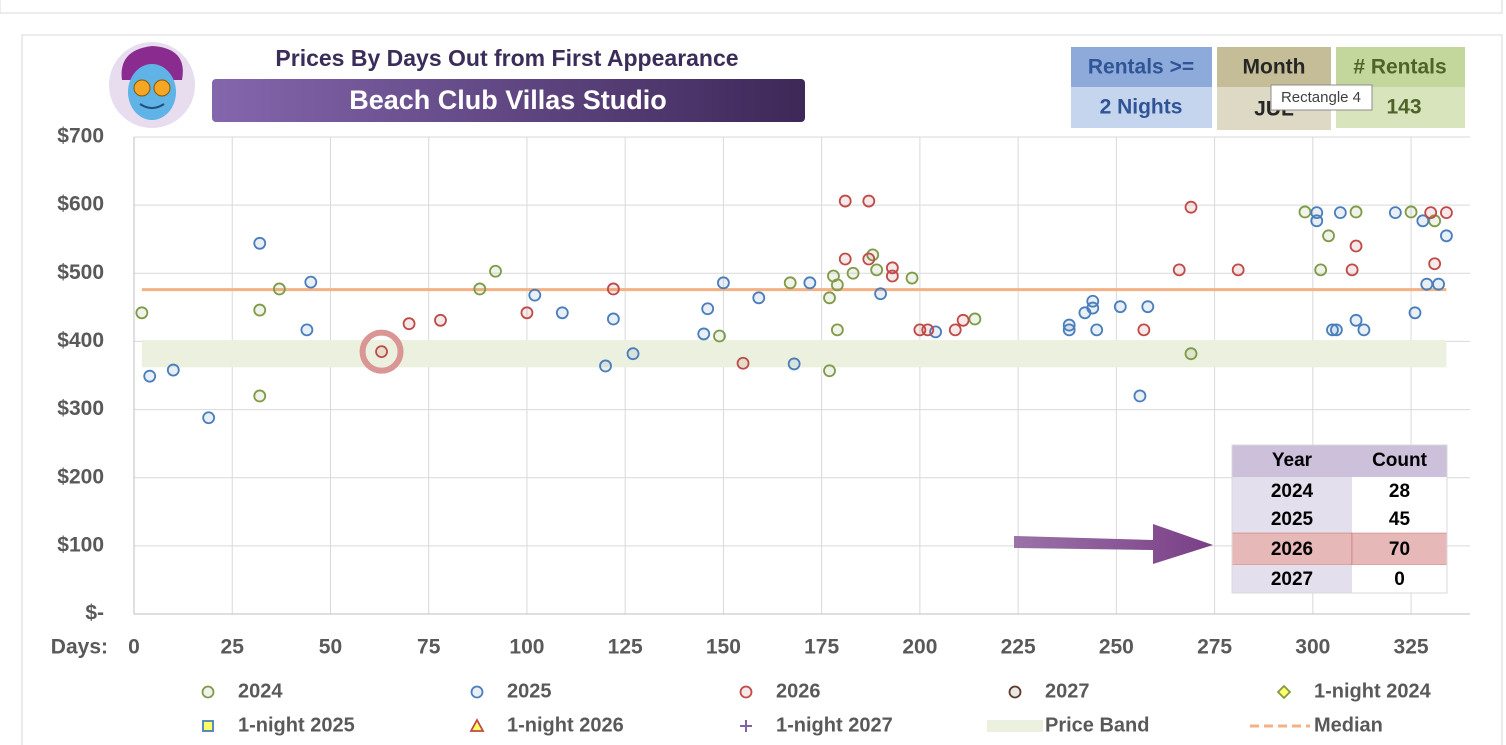 The height and width of the screenshot is (745, 1506). Describe the element at coordinates (751, 7) in the screenshot. I see `top-strip` at that location.